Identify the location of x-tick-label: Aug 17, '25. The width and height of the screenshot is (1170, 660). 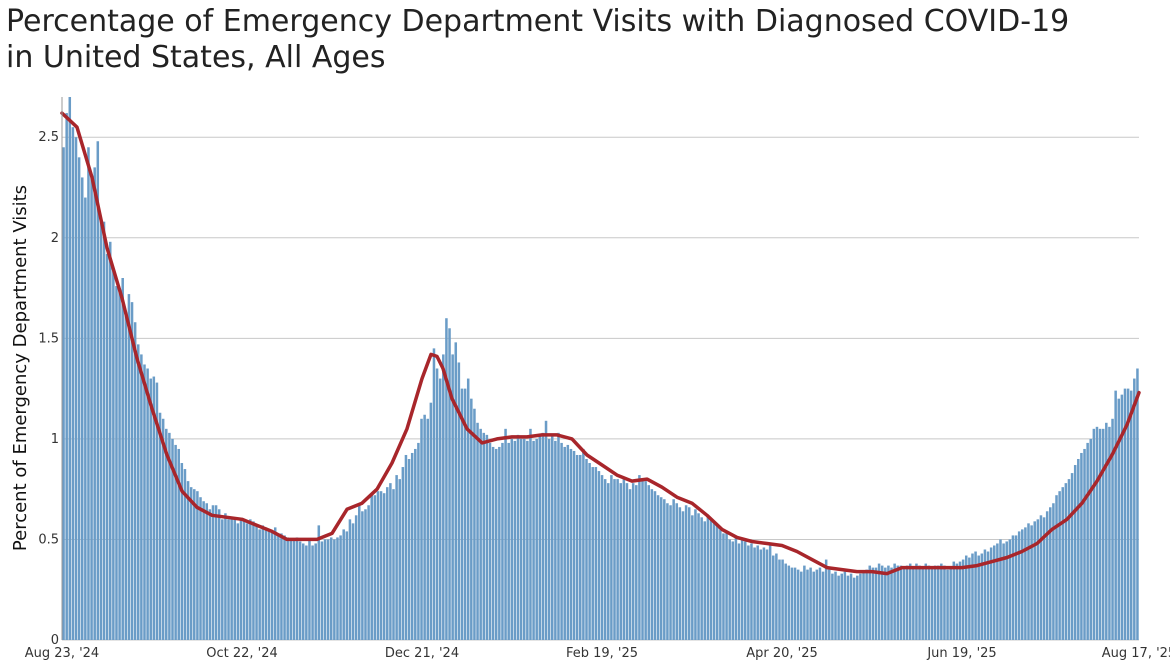
(1136, 653).